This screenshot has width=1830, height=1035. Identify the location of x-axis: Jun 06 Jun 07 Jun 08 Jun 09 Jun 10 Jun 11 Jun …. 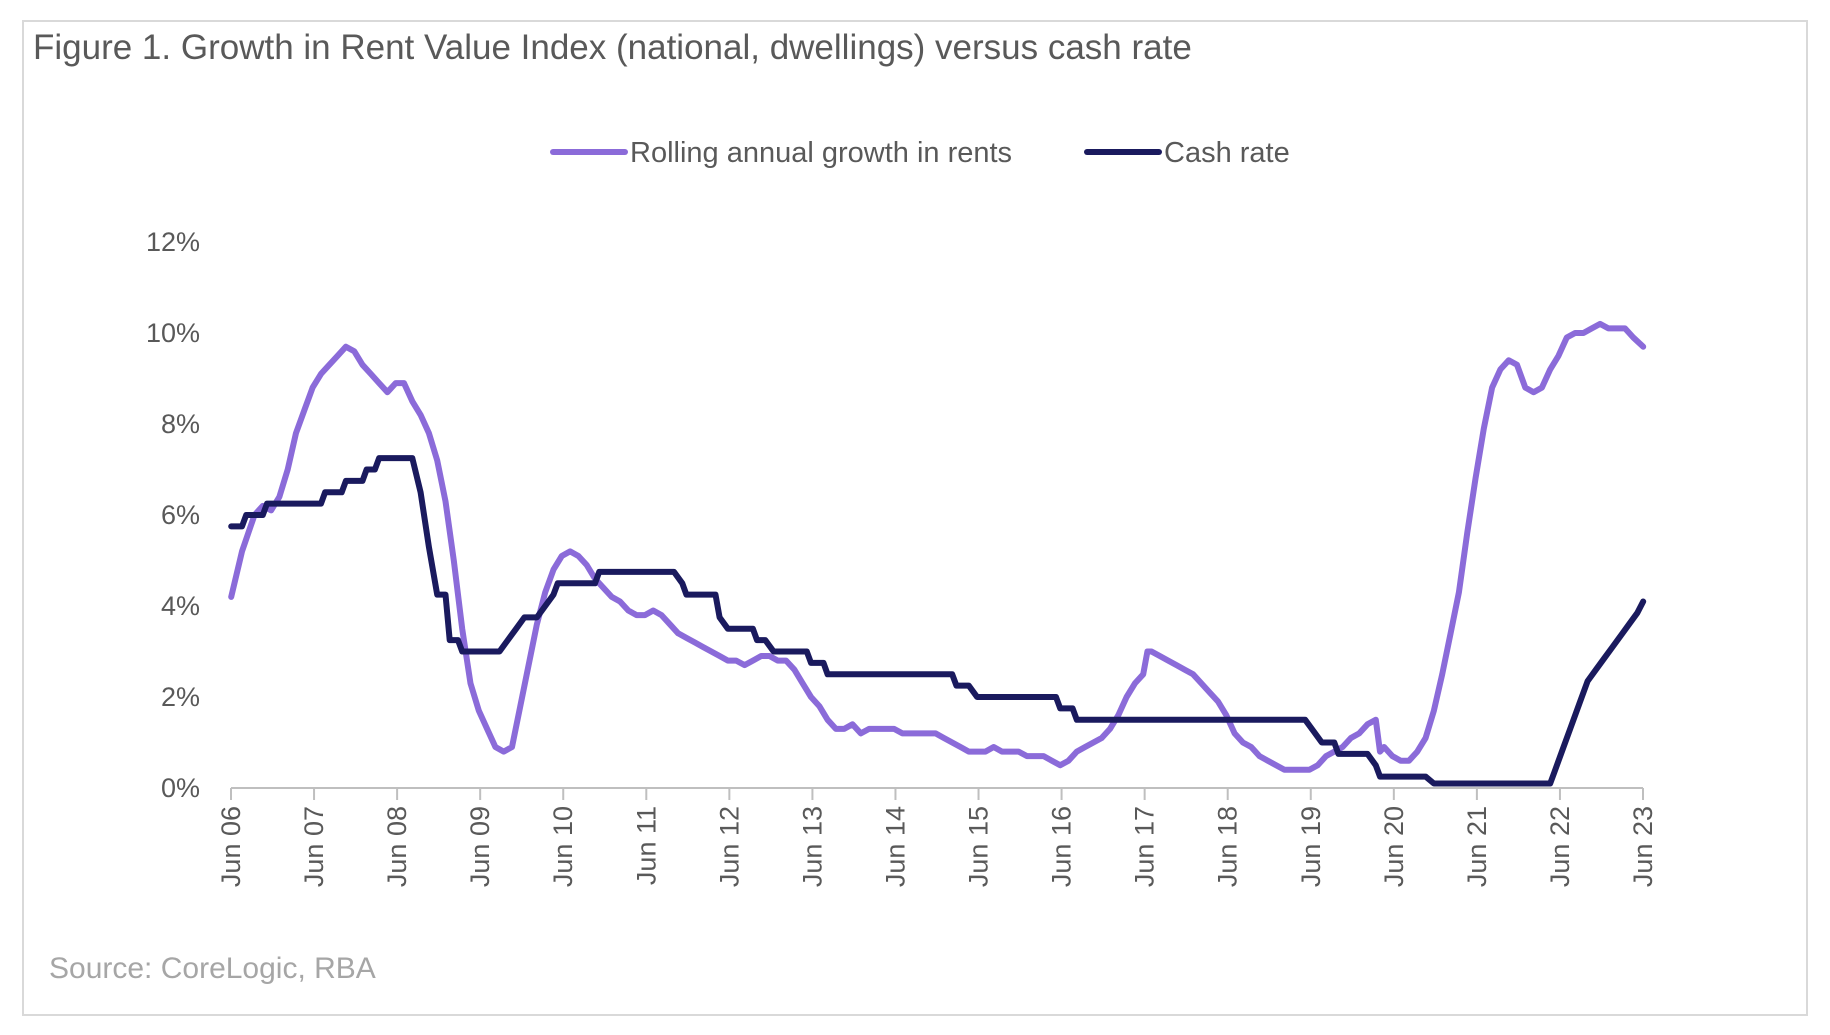
(937, 837).